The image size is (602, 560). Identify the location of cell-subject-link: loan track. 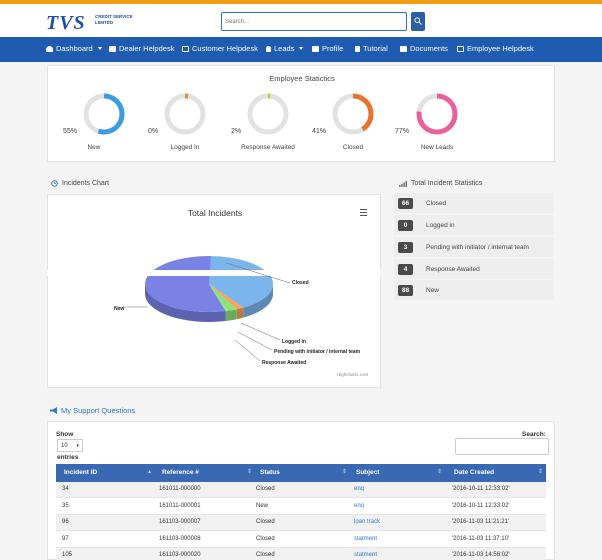
(367, 522).